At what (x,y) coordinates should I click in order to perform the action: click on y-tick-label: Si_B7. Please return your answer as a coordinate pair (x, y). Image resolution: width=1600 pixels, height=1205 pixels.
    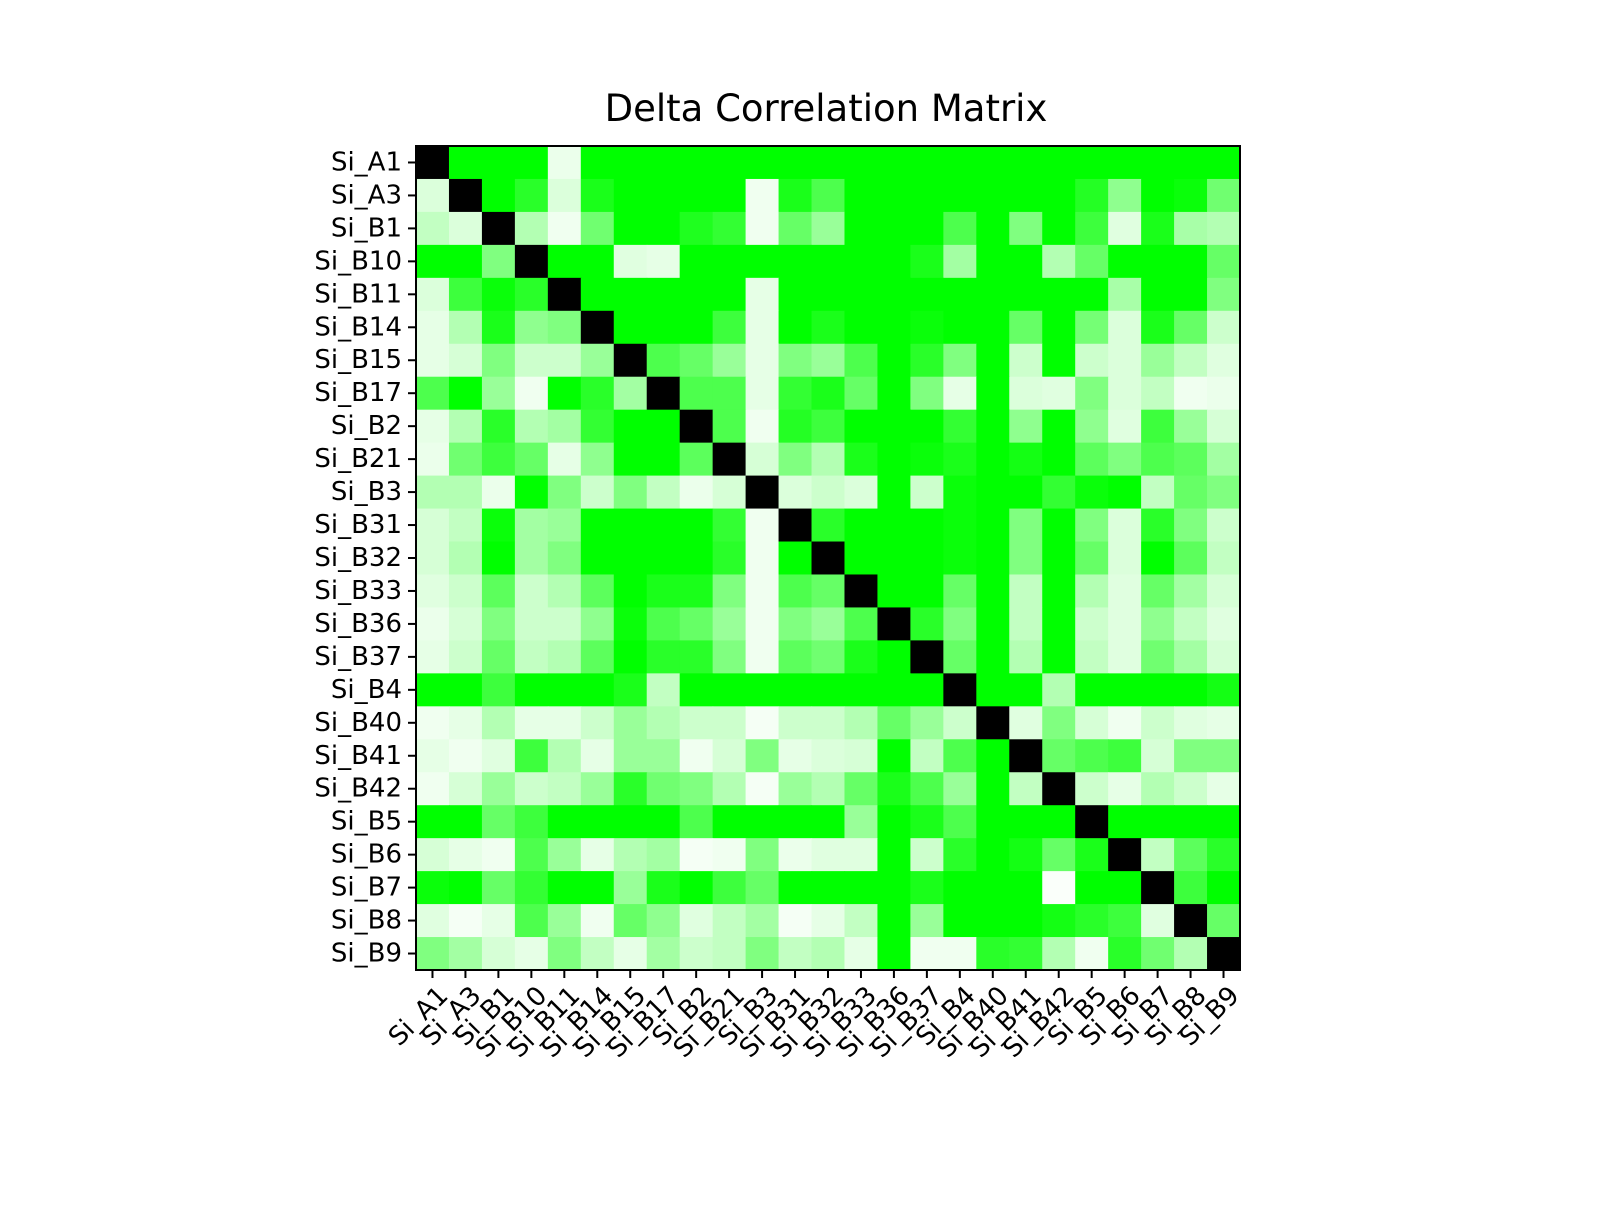
    Looking at the image, I should click on (366, 888).